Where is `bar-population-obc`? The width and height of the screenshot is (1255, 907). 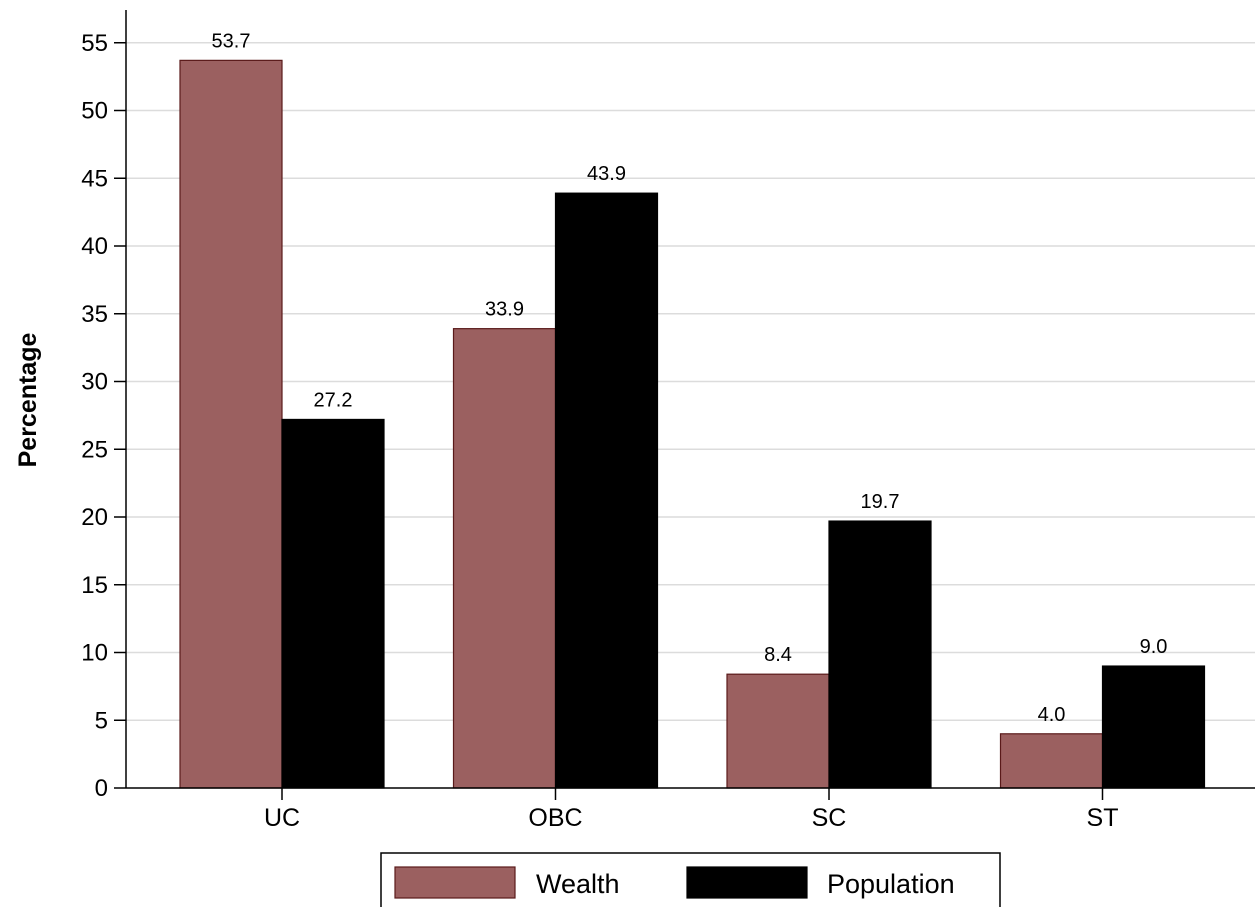
bar-population-obc is located at coordinates (606, 490).